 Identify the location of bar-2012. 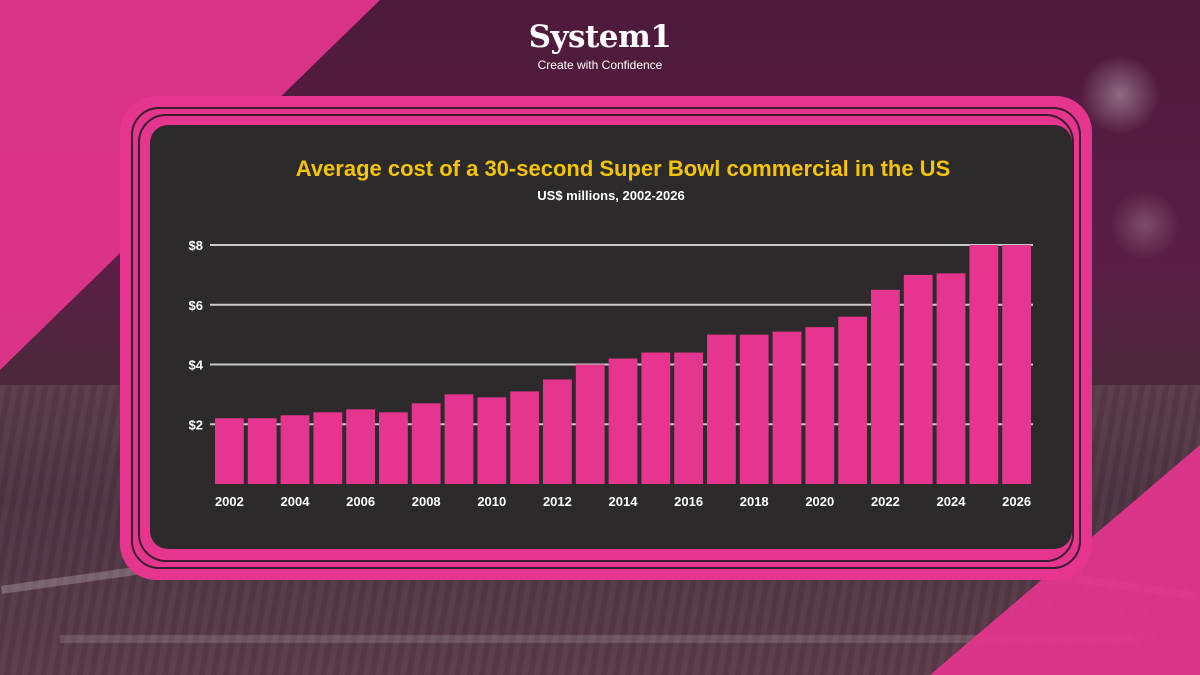
(557, 431).